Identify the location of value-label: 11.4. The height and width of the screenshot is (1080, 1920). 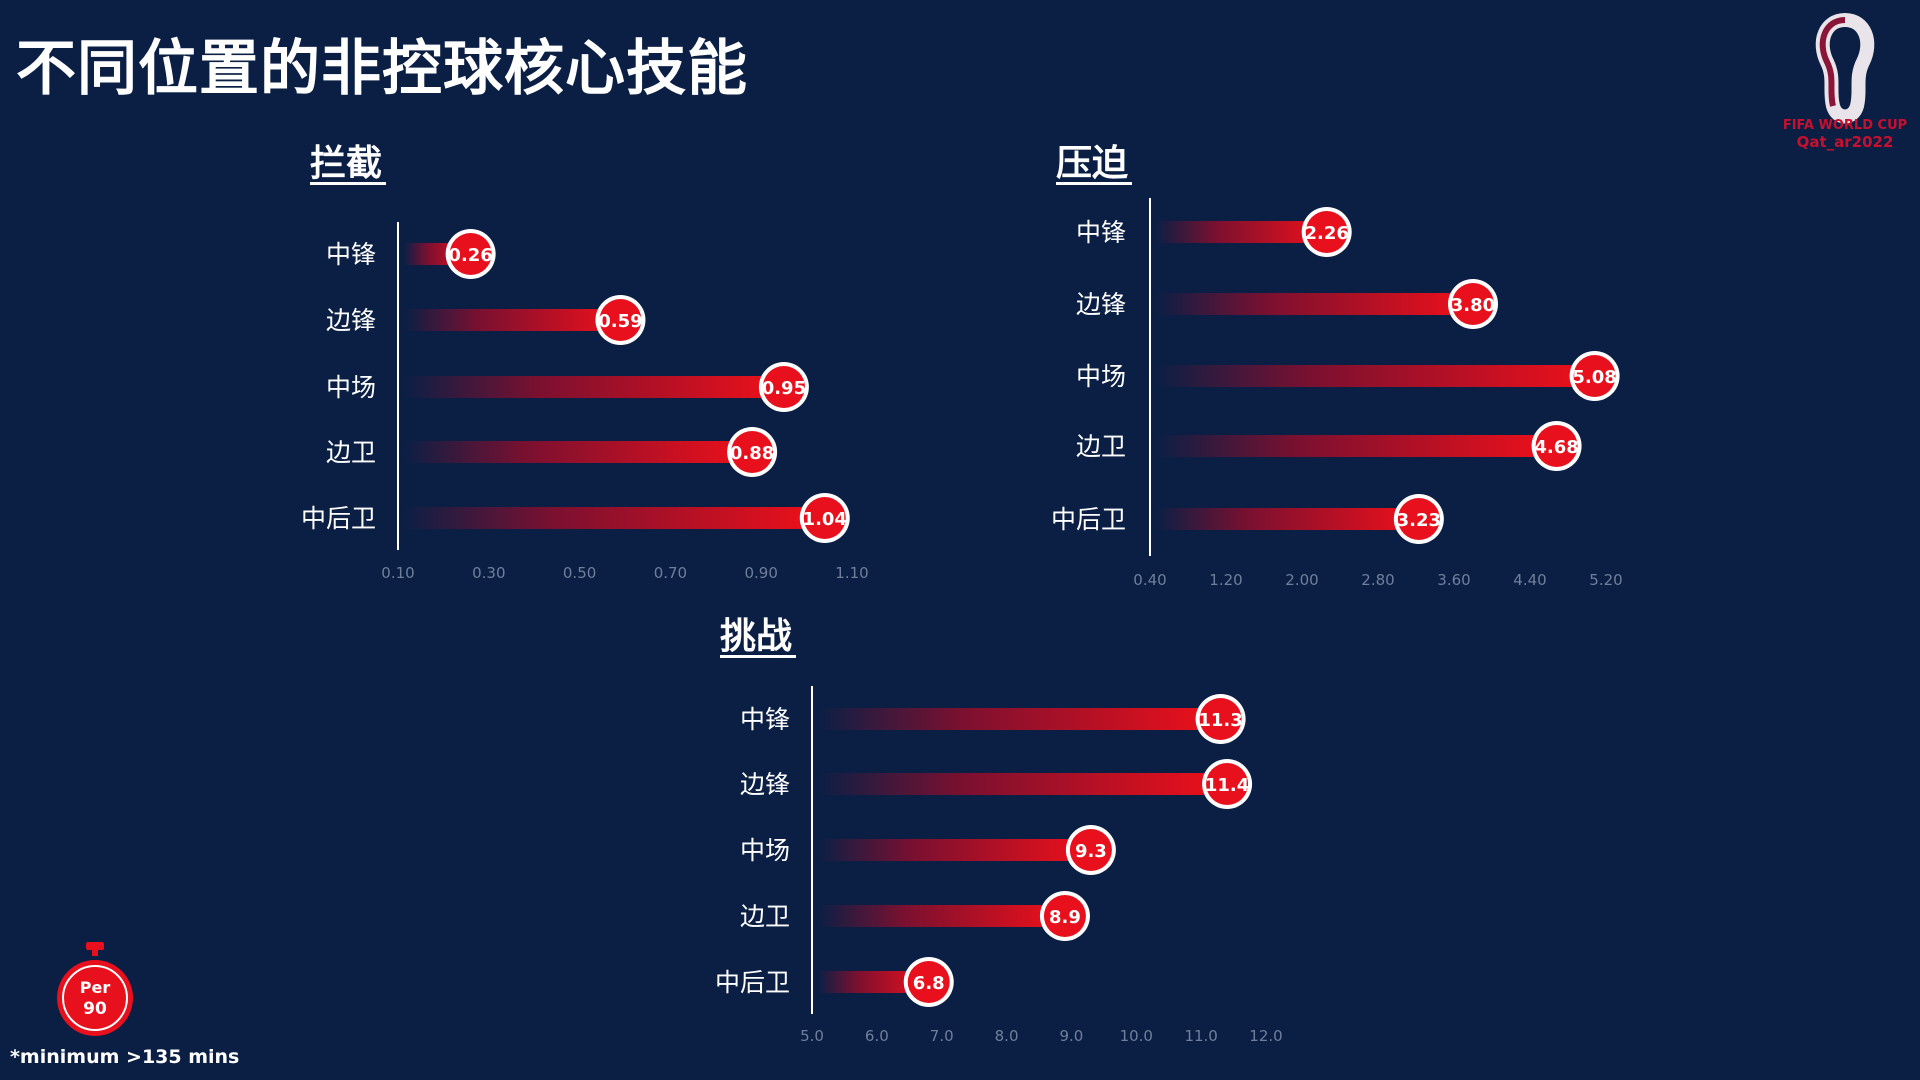
(1227, 785).